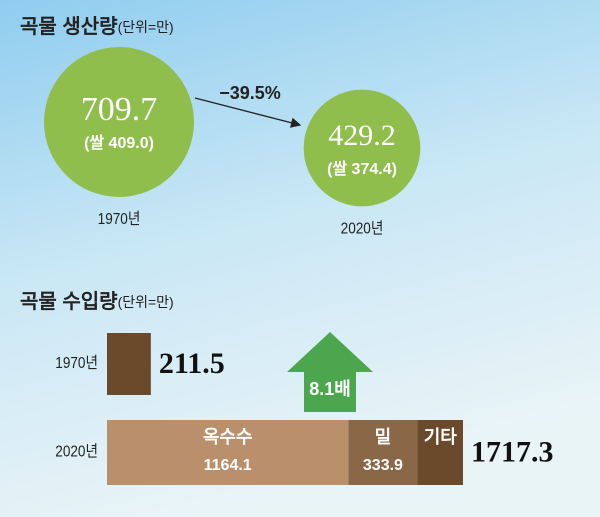 The width and height of the screenshot is (600, 517). Describe the element at coordinates (192, 363) in the screenshot. I see `total-label: 211.5` at that location.